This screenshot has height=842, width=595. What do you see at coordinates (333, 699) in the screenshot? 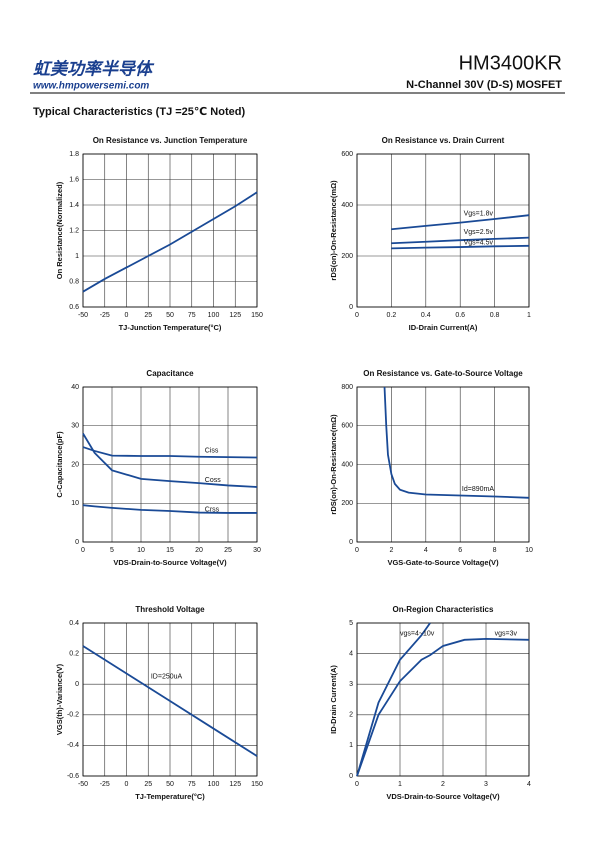
I see `y-axis-label: ID-Drain Current(A)` at bounding box center [333, 699].